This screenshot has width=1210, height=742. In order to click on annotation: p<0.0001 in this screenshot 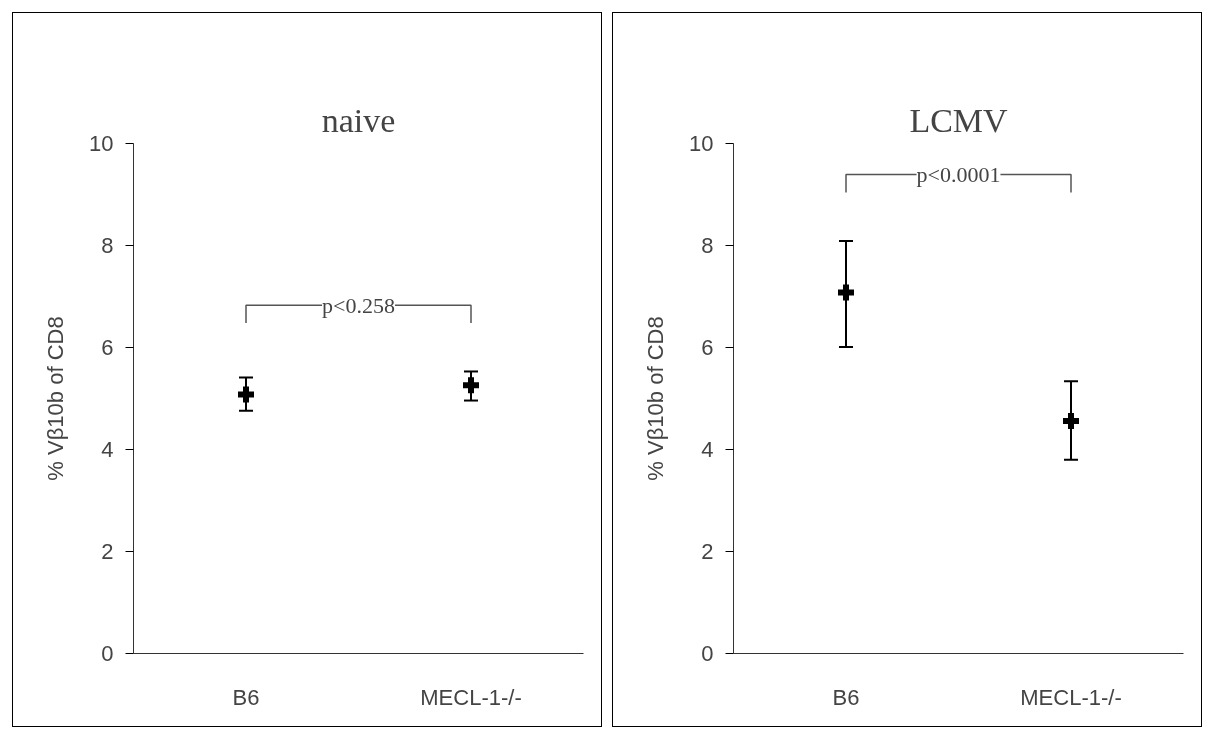, I will do `click(958, 175)`.